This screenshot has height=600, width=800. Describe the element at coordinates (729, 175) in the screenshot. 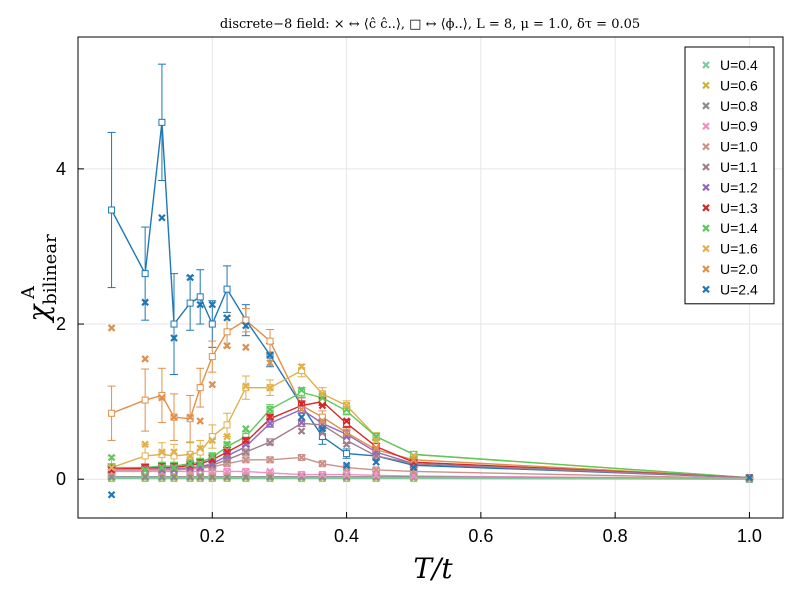

I see `legend-box` at that location.